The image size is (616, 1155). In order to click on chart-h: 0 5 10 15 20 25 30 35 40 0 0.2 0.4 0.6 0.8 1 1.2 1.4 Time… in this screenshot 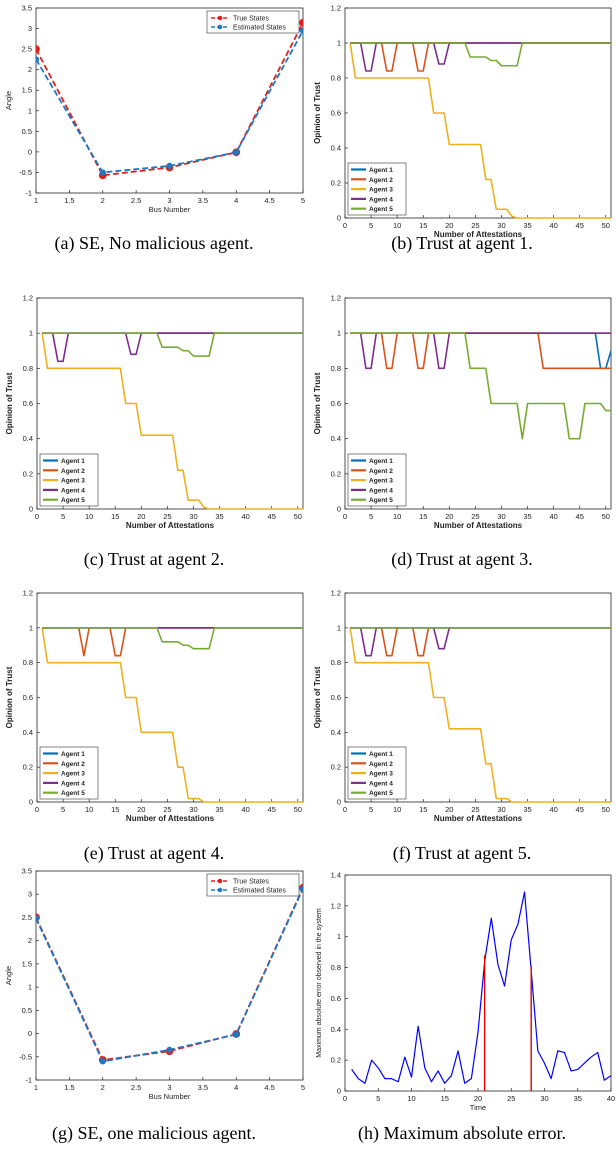, I will do `click(465, 992)`.